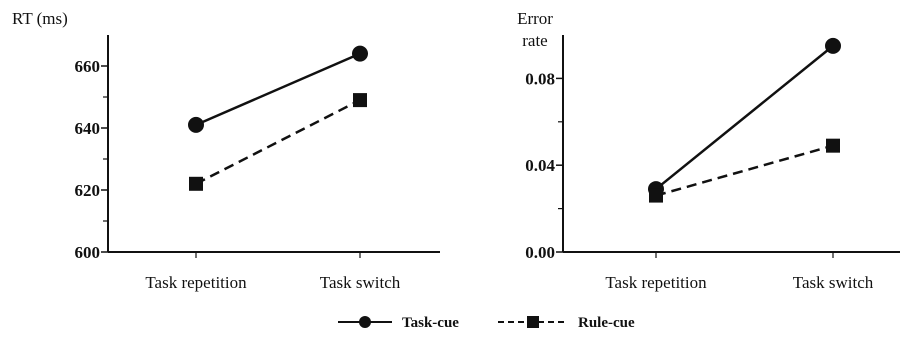  What do you see at coordinates (534, 40) in the screenshot?
I see `y-axis-title-line: rate` at bounding box center [534, 40].